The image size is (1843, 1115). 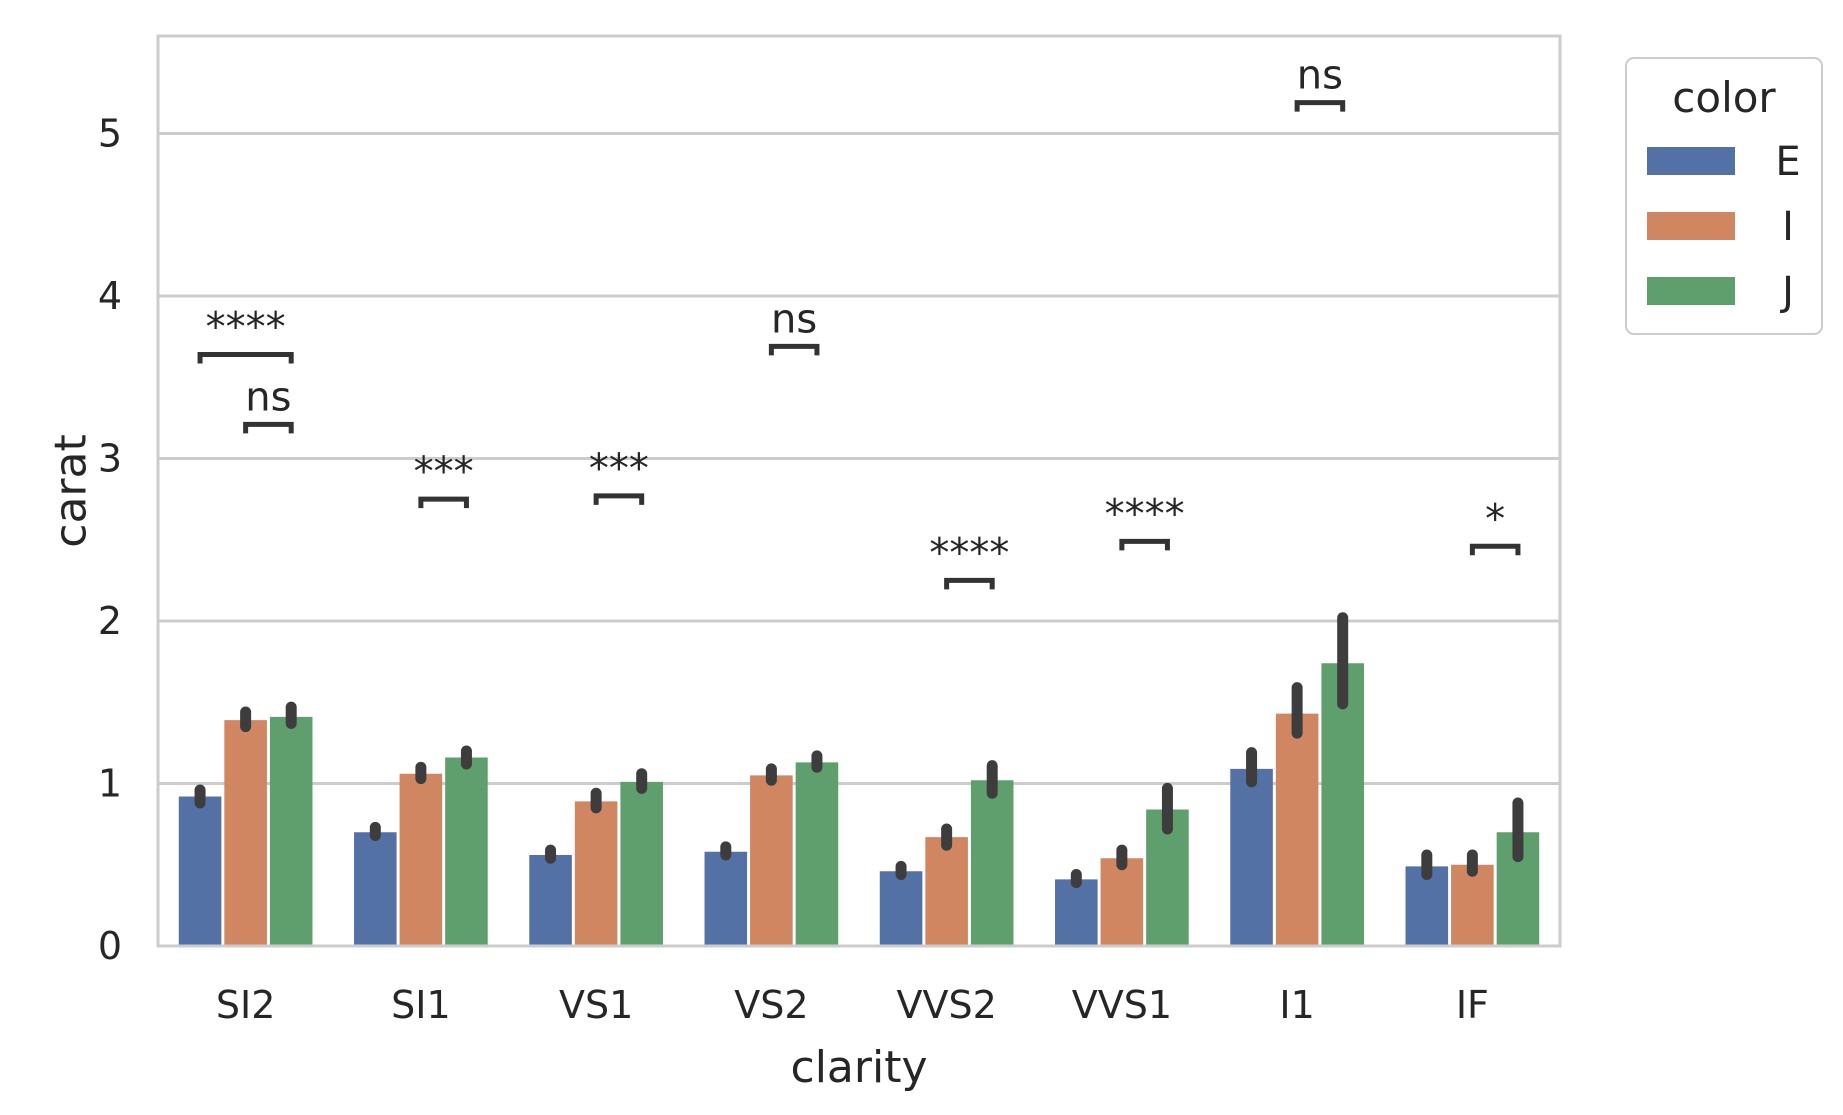 What do you see at coordinates (1724, 97) in the screenshot?
I see `legend-title: color` at bounding box center [1724, 97].